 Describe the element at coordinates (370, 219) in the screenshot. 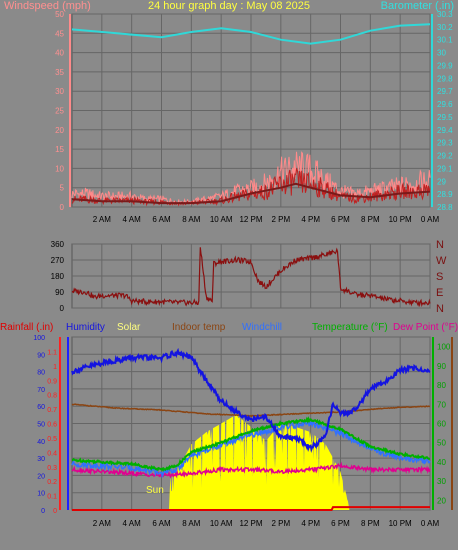

I see `panel1-x-tick: 8 PM` at that location.